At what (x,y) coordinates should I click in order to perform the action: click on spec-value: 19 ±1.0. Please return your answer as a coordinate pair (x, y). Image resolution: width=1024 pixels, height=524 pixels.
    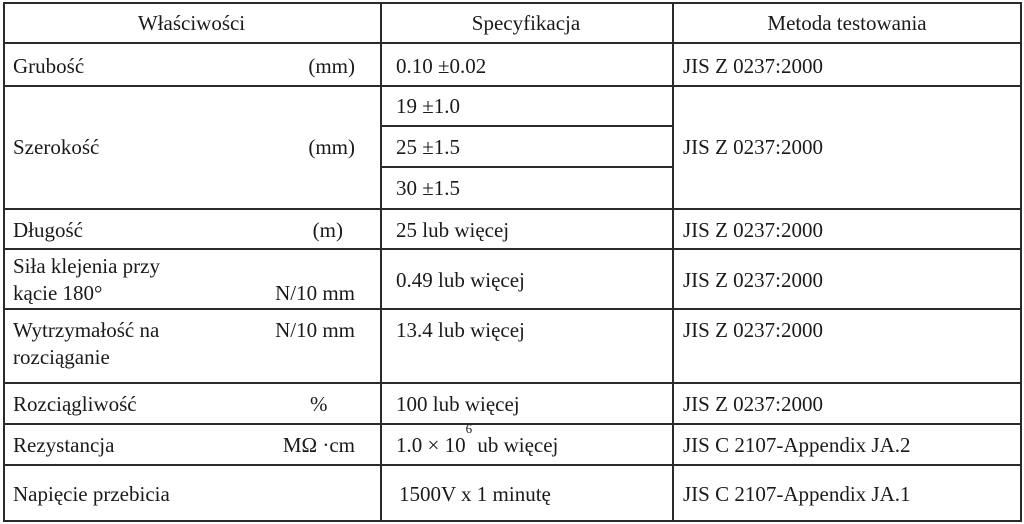
    Looking at the image, I should click on (428, 106).